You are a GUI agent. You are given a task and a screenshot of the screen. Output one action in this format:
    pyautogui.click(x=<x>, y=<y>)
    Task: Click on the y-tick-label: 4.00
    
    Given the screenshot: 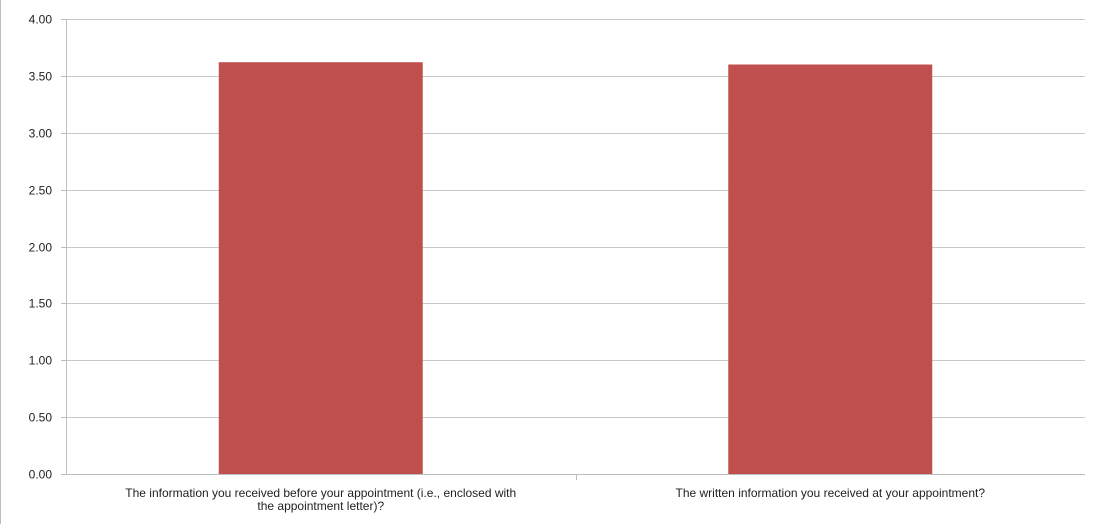 What is the action you would take?
    pyautogui.click(x=41, y=20)
    